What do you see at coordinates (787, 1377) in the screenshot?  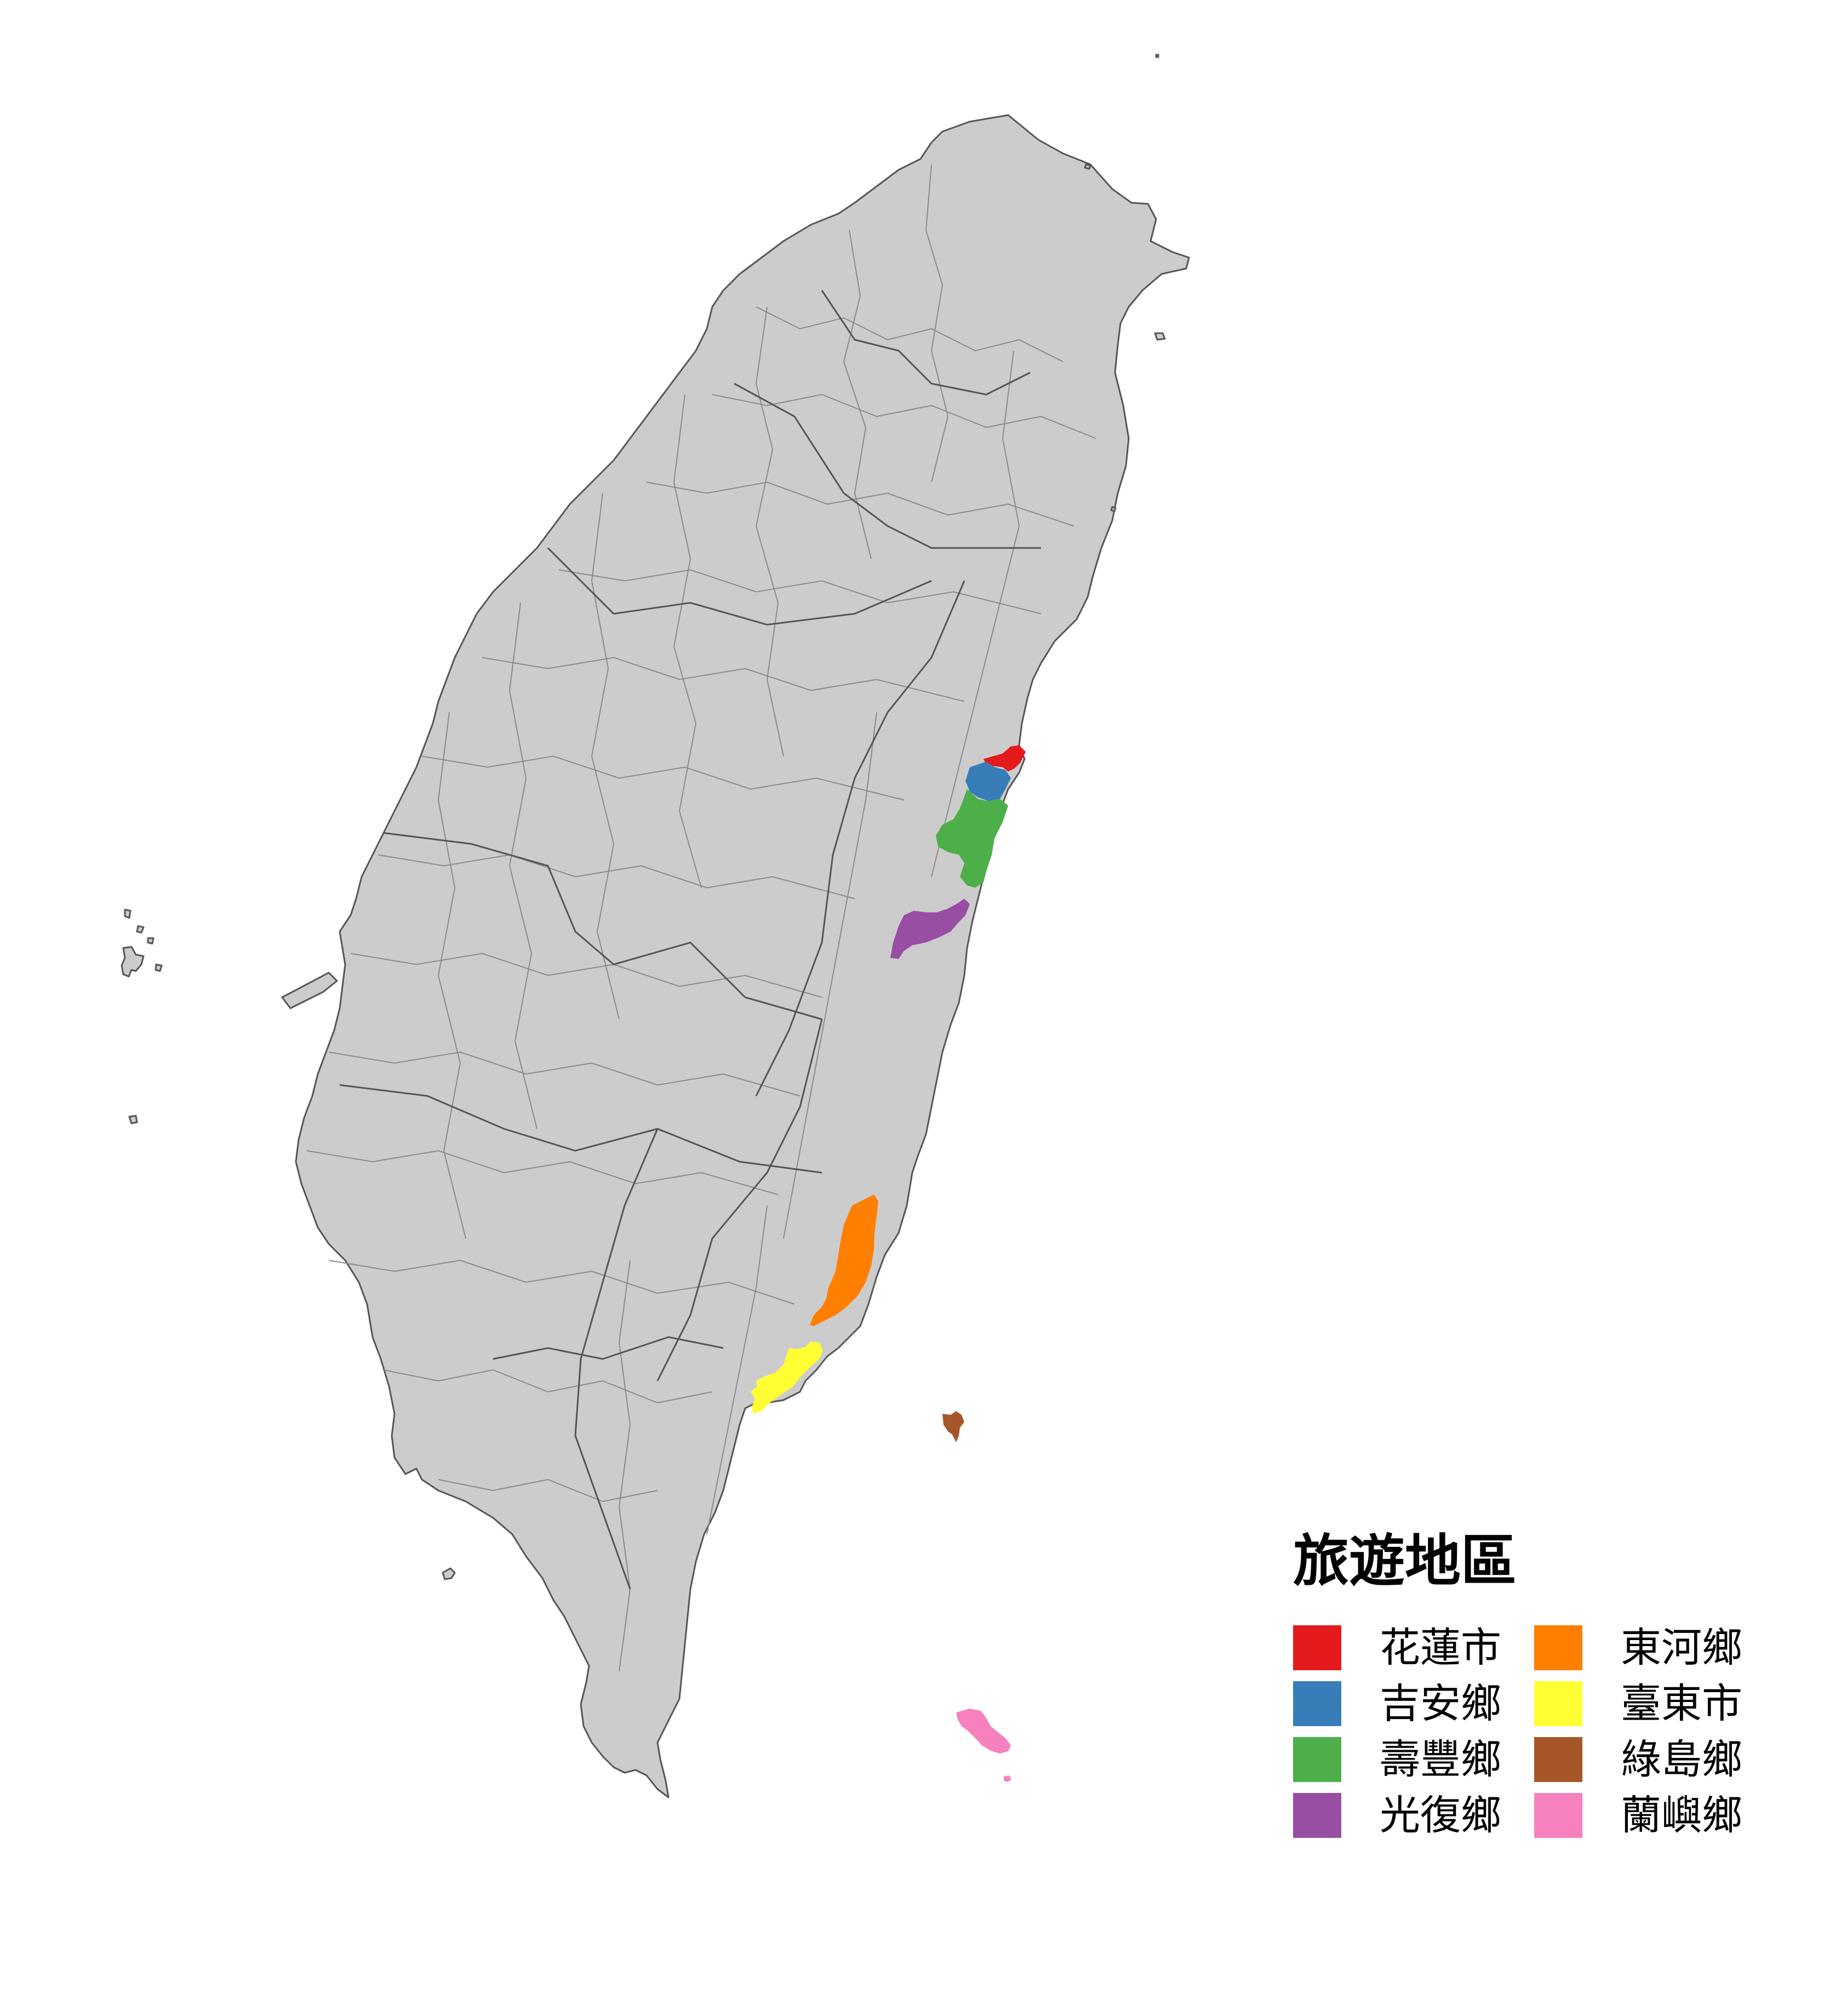 I see `region-taitung-city` at bounding box center [787, 1377].